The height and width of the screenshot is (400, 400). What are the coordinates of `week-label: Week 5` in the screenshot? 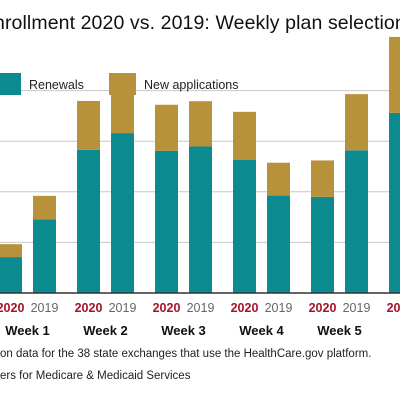 It's located at (339, 330).